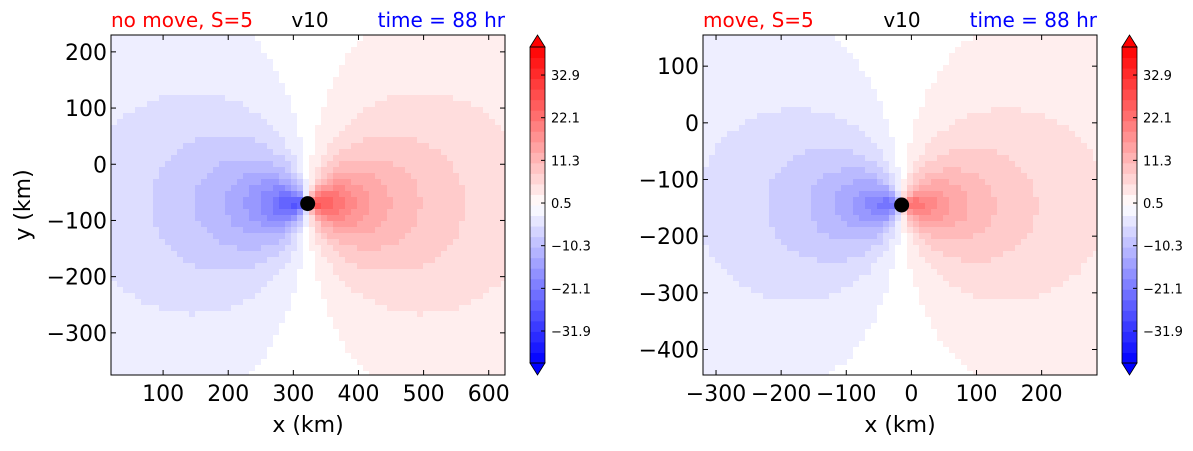 This screenshot has height=451, width=1193. I want to click on colorbar: 32.9 22.1 11.3 0.5 −10.3 −21.1 −31.9, so click(1152, 205).